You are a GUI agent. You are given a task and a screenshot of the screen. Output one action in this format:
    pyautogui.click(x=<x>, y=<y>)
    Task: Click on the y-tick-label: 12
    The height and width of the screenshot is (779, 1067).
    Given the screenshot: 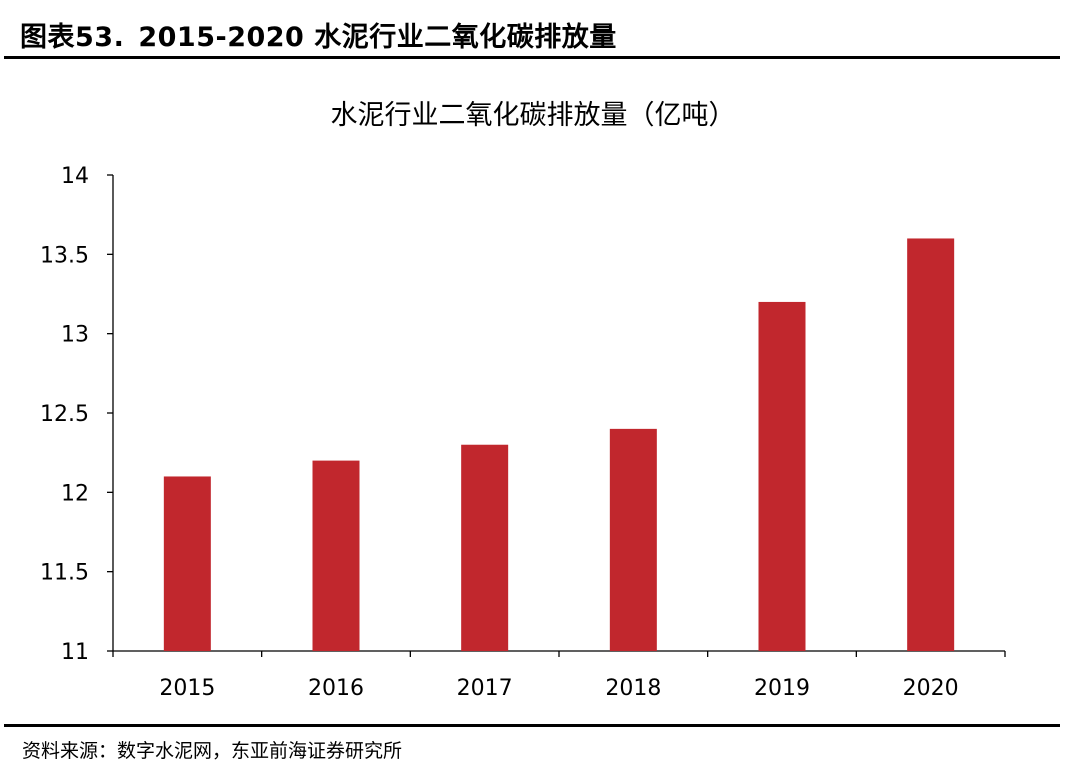 What is the action you would take?
    pyautogui.click(x=75, y=493)
    